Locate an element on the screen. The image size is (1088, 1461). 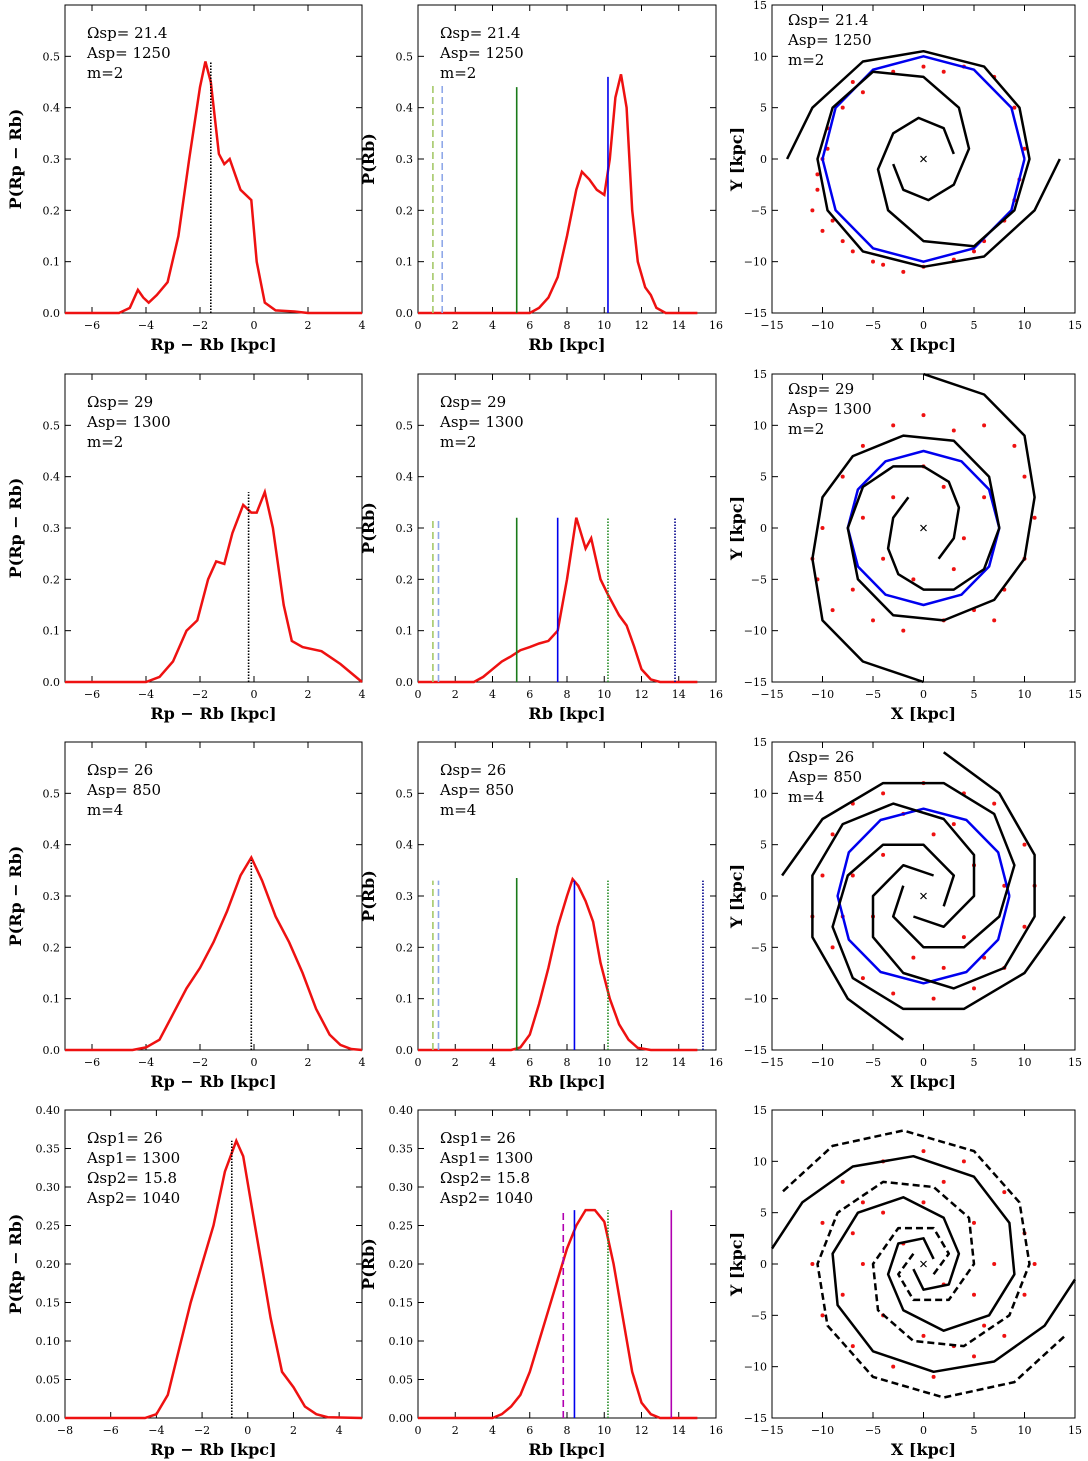
y-tick-label: 0.1 is located at coordinates (52, 262).